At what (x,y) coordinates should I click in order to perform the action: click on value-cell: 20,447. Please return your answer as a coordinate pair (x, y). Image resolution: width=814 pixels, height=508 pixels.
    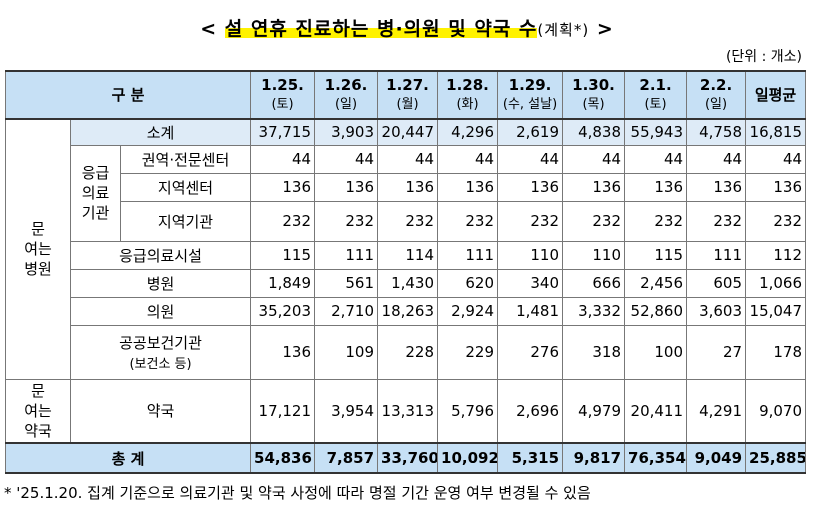
    Looking at the image, I should click on (408, 132).